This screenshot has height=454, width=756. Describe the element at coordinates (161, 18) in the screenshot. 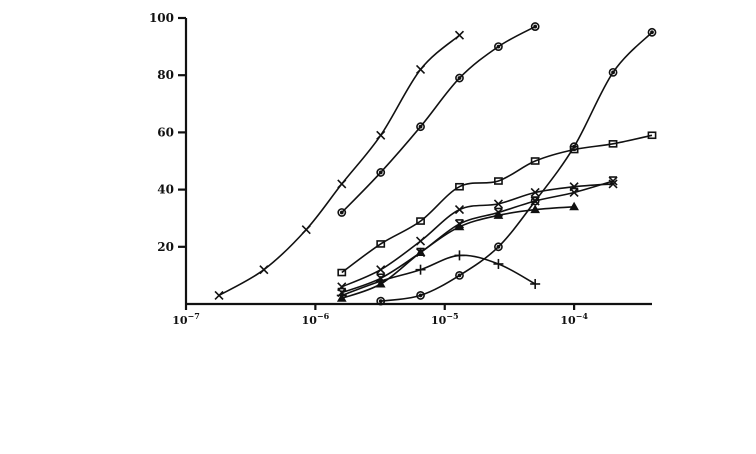

I see `y-tick-label: 100` at that location.